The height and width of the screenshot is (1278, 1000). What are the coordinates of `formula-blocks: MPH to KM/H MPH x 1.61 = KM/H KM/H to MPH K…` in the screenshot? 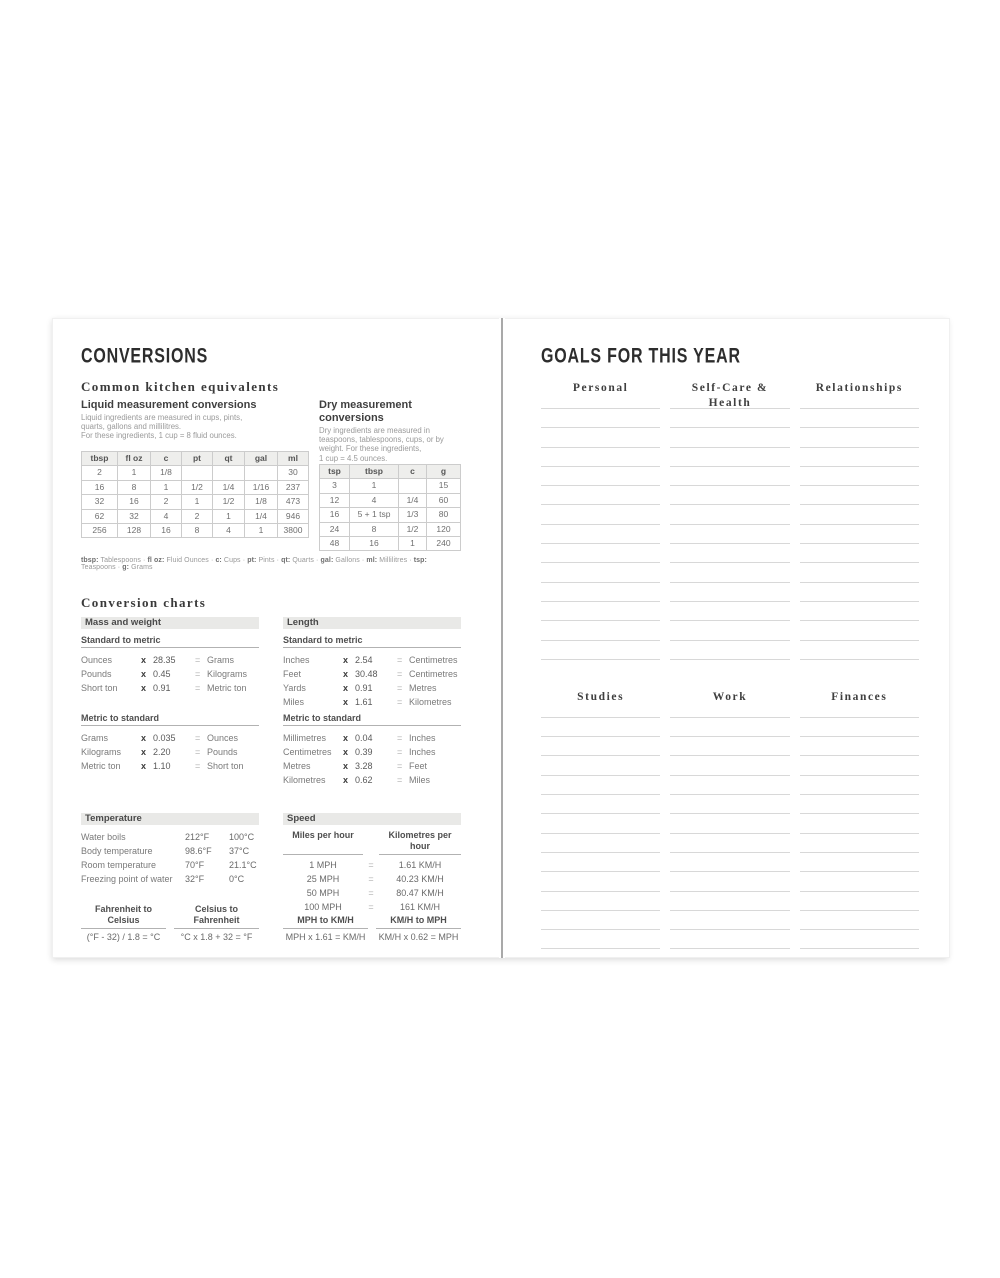 It's located at (372, 929).